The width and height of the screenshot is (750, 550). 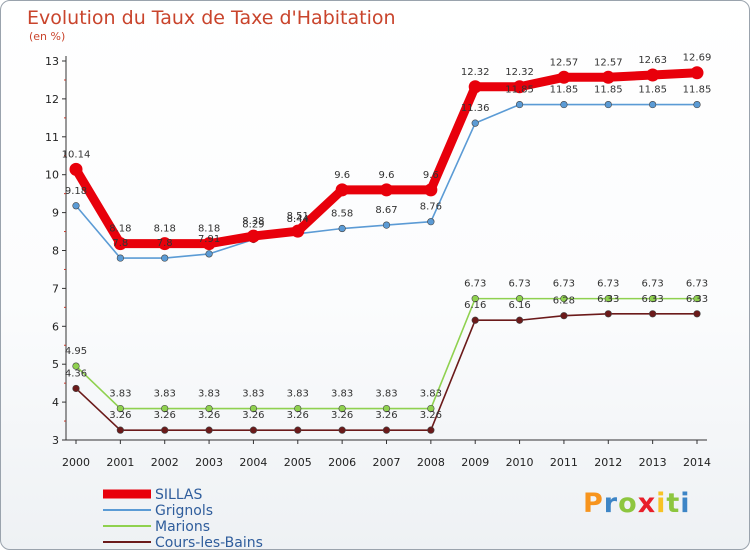 What do you see at coordinates (431, 462) in the screenshot?
I see `x-tick-label: 2008` at bounding box center [431, 462].